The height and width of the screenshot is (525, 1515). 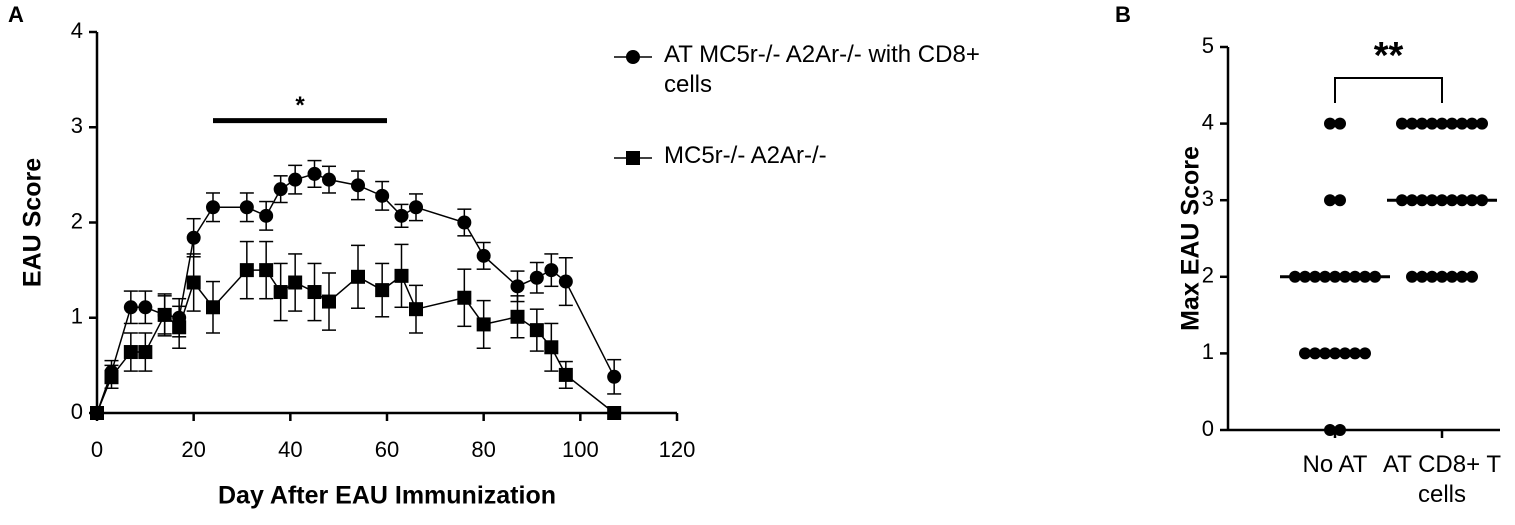 I want to click on x-tick-label: No AT, so click(x=1335, y=464).